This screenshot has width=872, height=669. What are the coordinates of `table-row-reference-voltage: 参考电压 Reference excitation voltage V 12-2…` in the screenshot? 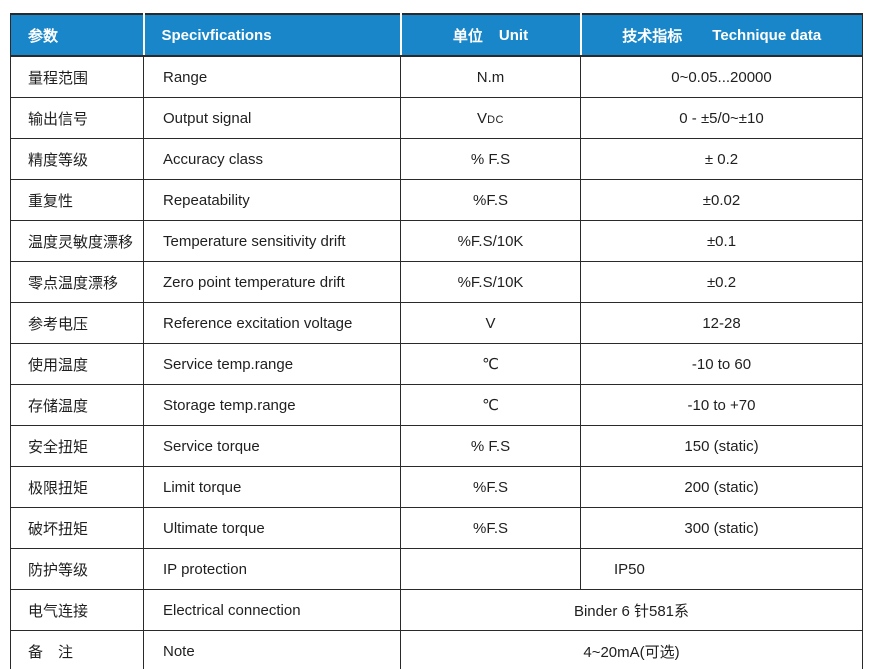 It's located at (436, 323).